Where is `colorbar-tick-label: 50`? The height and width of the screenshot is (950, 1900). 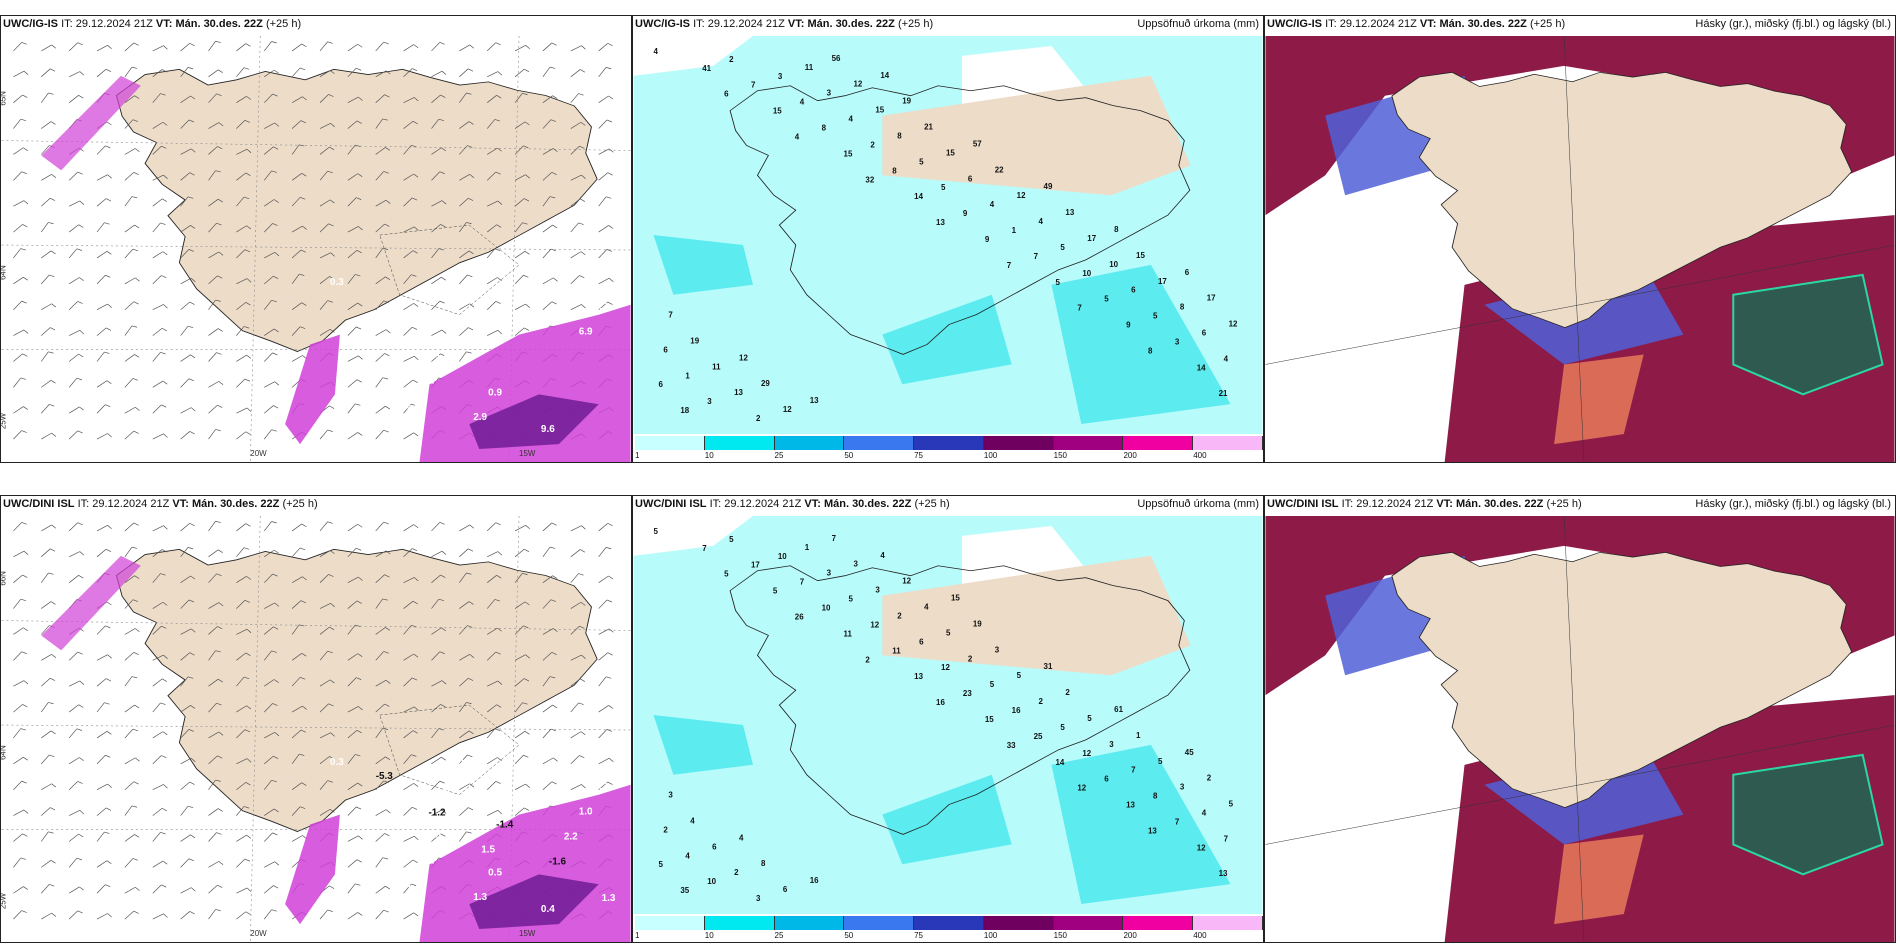
colorbar-tick-label: 50 is located at coordinates (849, 455).